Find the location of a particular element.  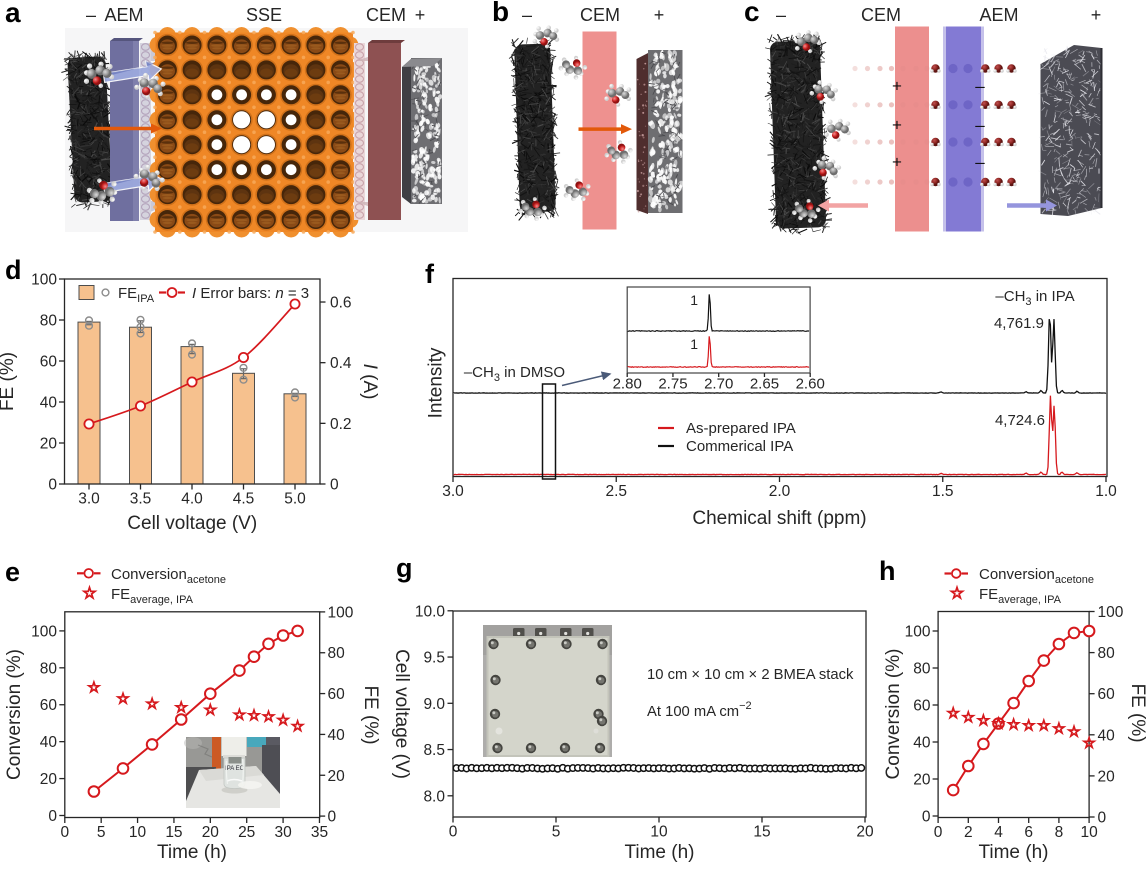

svg-text: 0.4 is located at coordinates (341, 363).